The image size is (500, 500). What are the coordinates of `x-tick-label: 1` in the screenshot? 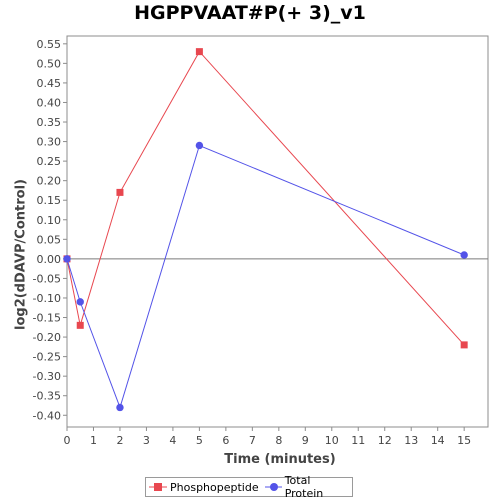 It's located at (93, 440).